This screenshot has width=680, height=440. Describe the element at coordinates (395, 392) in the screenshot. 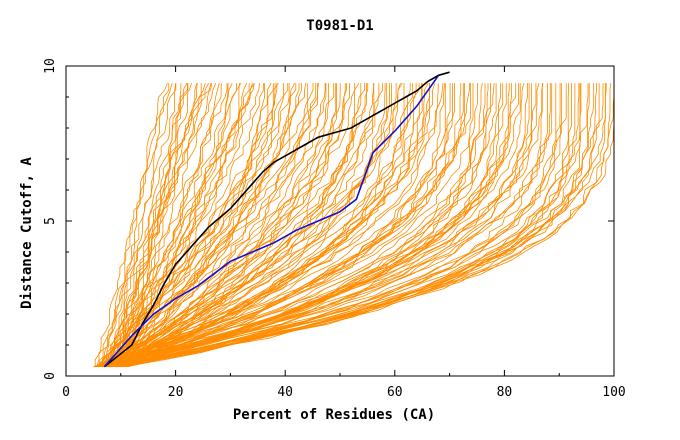

I see `x-tick-label: 60` at that location.